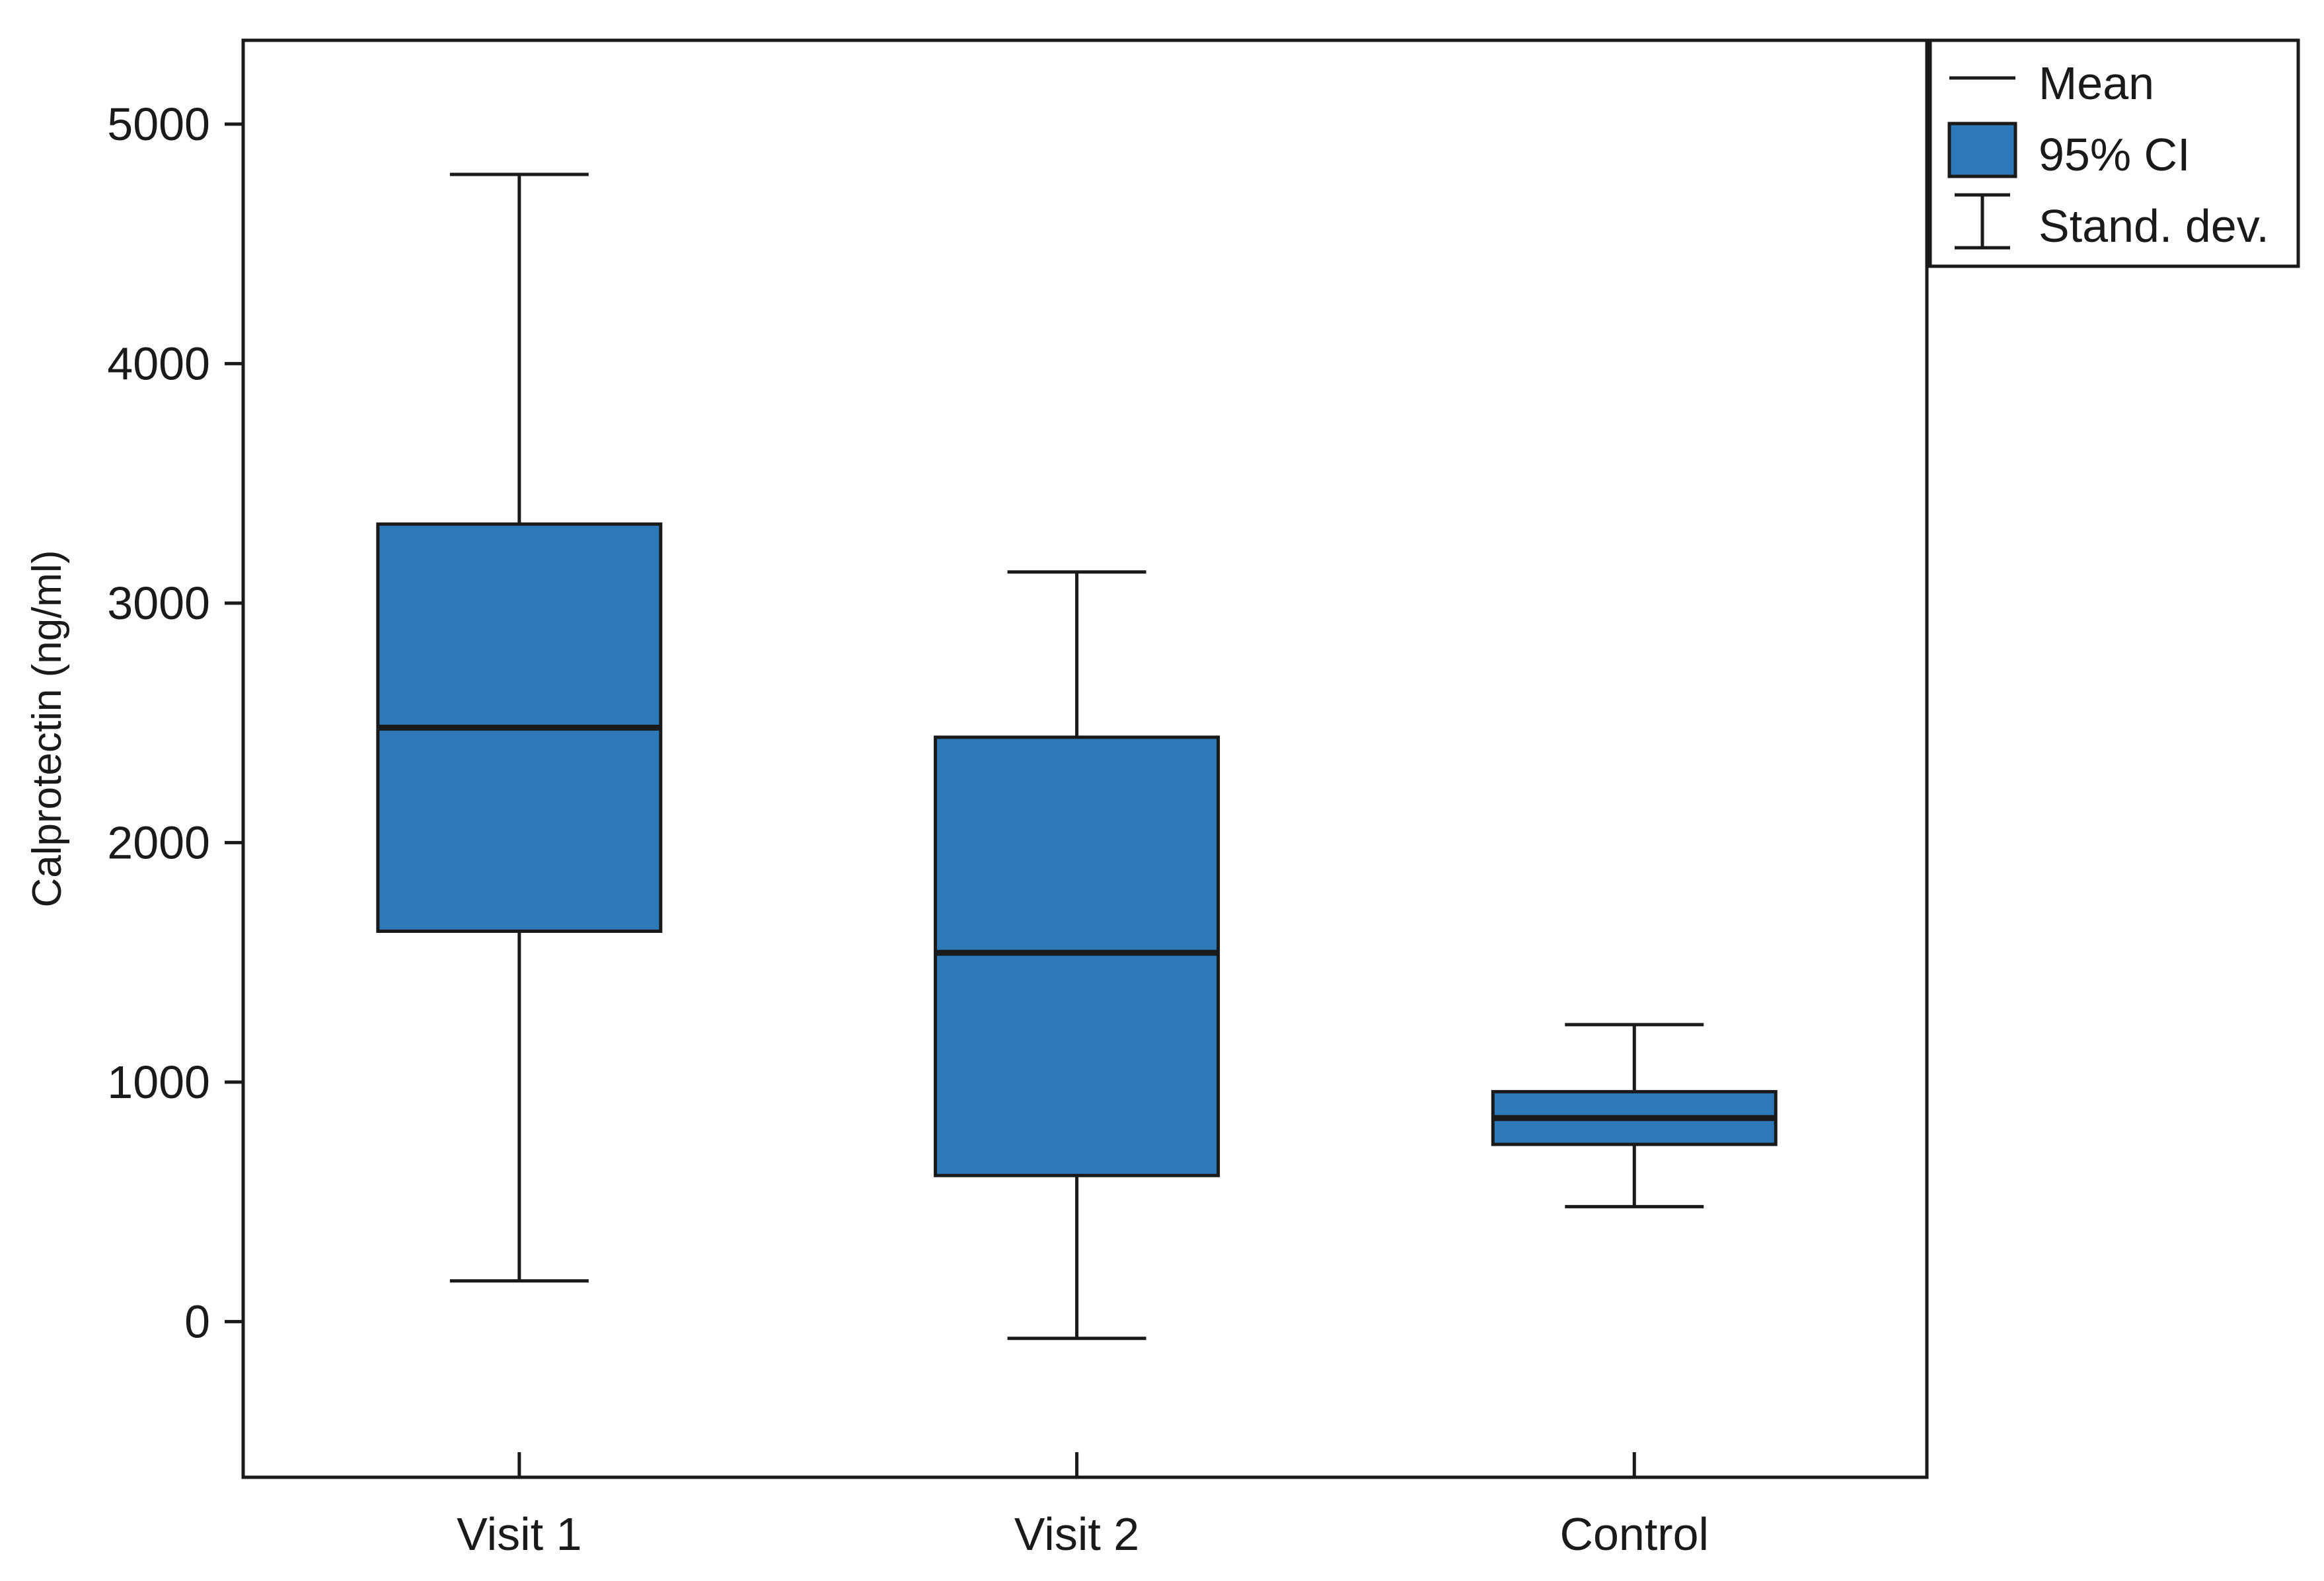 Image resolution: width=2324 pixels, height=1581 pixels. What do you see at coordinates (158, 364) in the screenshot?
I see `y-tick-label: 4000` at bounding box center [158, 364].